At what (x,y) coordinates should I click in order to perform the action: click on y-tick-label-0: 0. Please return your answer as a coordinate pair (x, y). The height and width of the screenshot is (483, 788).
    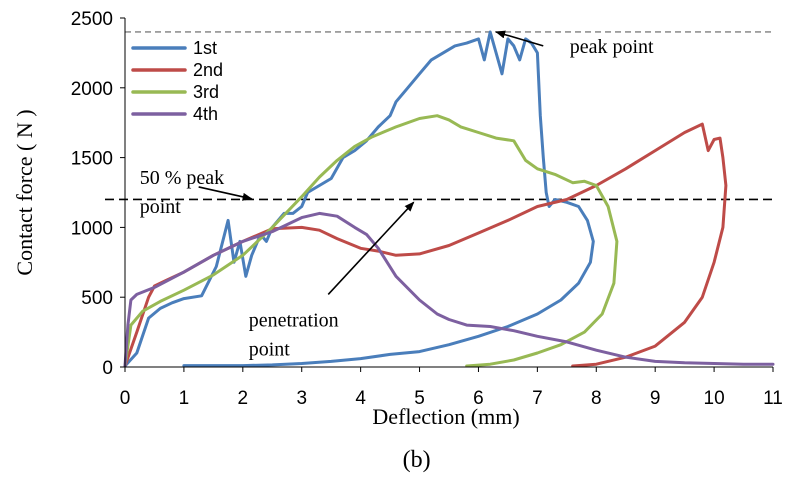
    Looking at the image, I should click on (107, 368).